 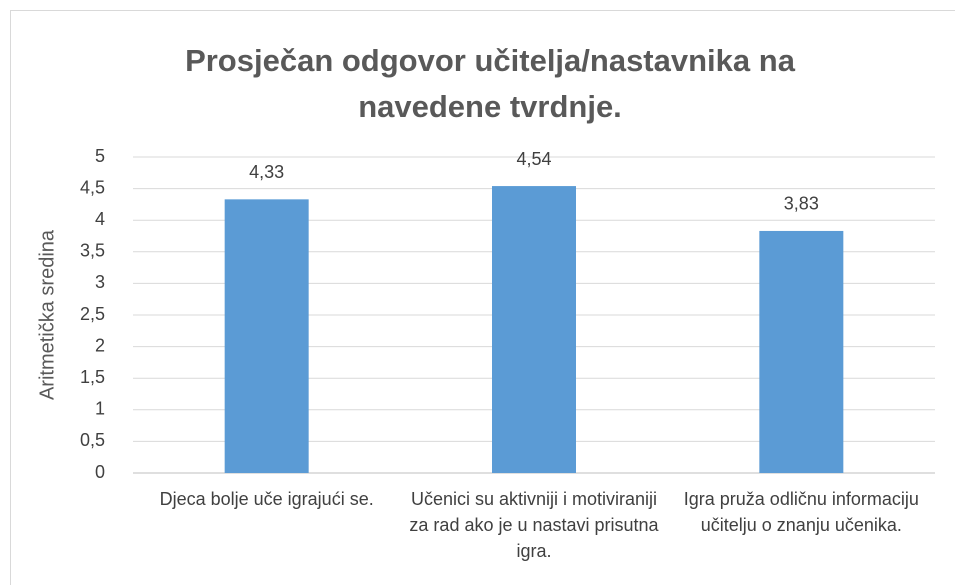 What do you see at coordinates (100, 156) in the screenshot?
I see `y-tick-label: 5` at bounding box center [100, 156].